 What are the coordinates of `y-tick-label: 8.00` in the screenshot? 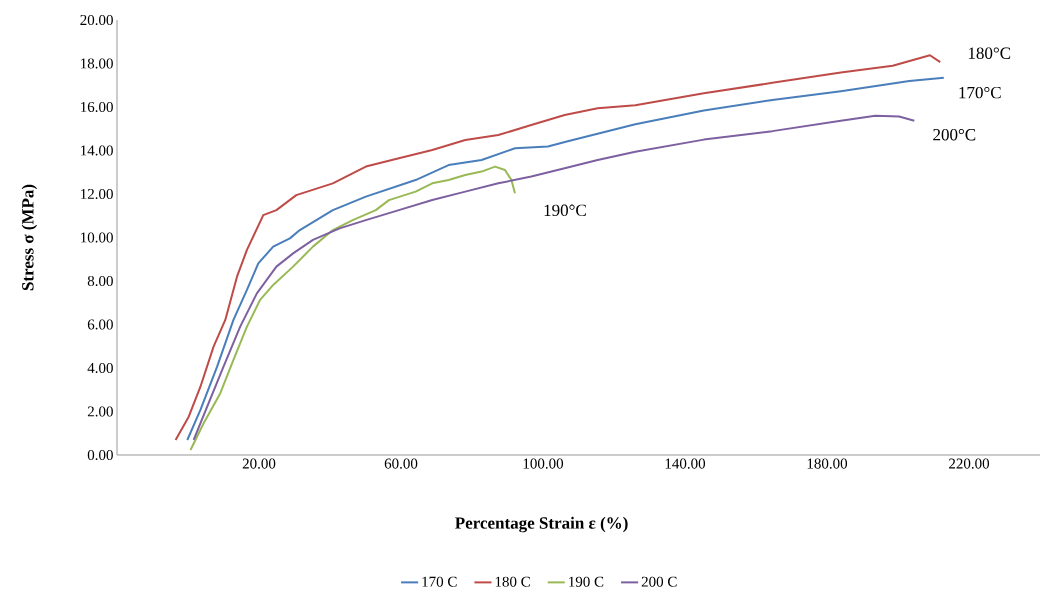 It's located at (100, 281).